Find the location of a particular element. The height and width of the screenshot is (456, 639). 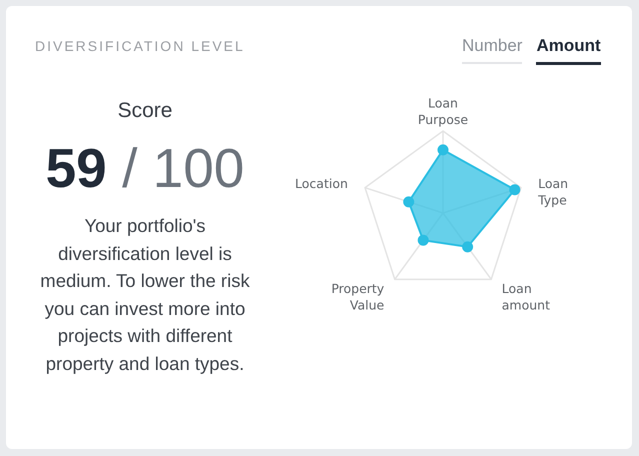

spoke-label: Loan amount is located at coordinates (526, 296).